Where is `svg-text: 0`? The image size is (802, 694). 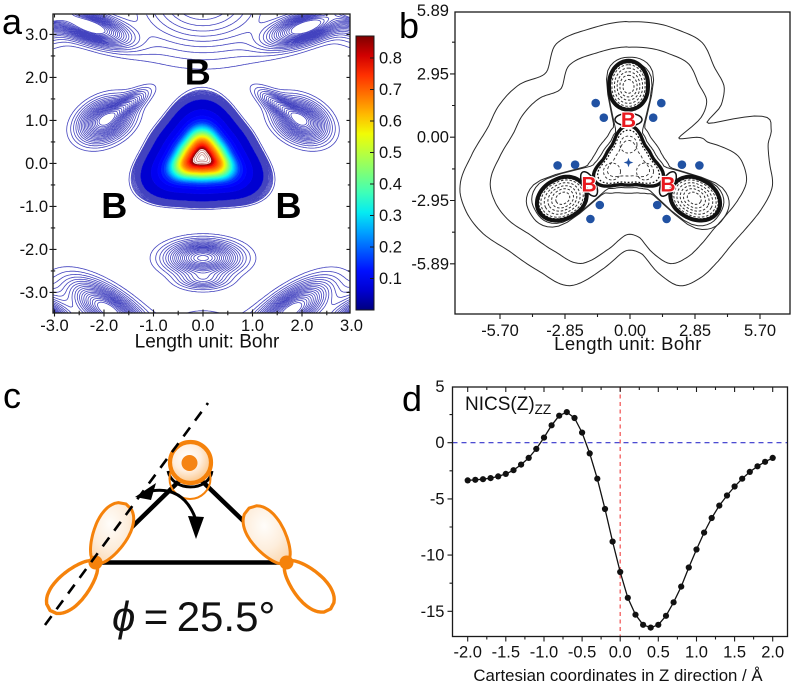 svg-text: 0 is located at coordinates (439, 443).